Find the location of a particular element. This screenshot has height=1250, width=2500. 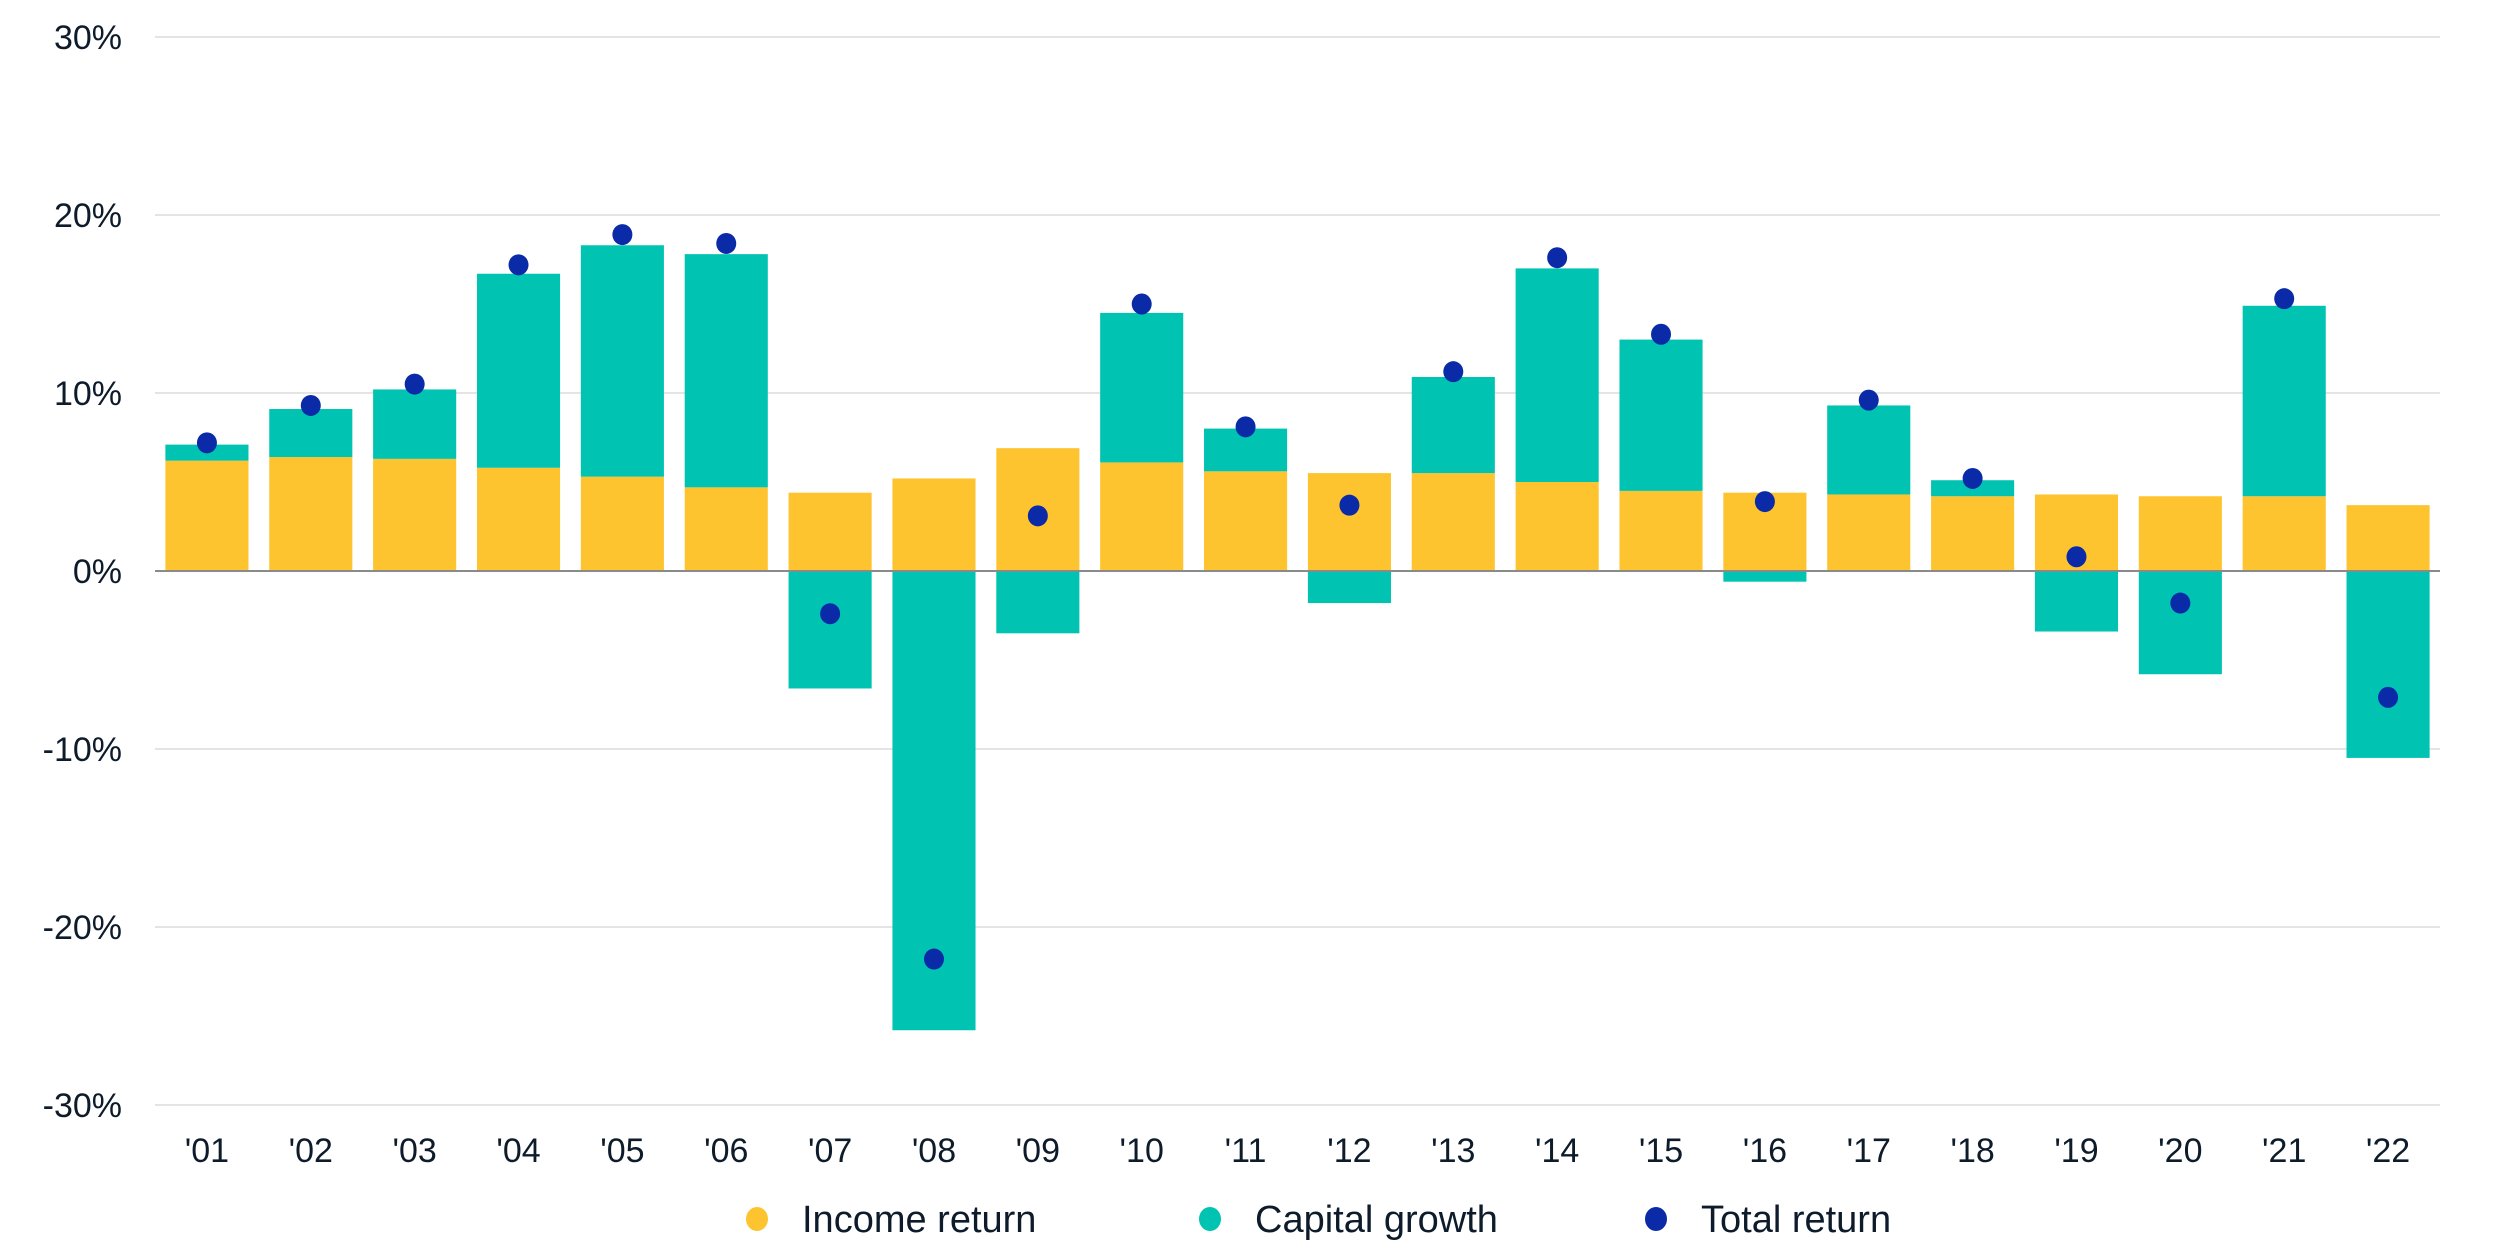

x-tick-label: '17 is located at coordinates (1869, 1151).